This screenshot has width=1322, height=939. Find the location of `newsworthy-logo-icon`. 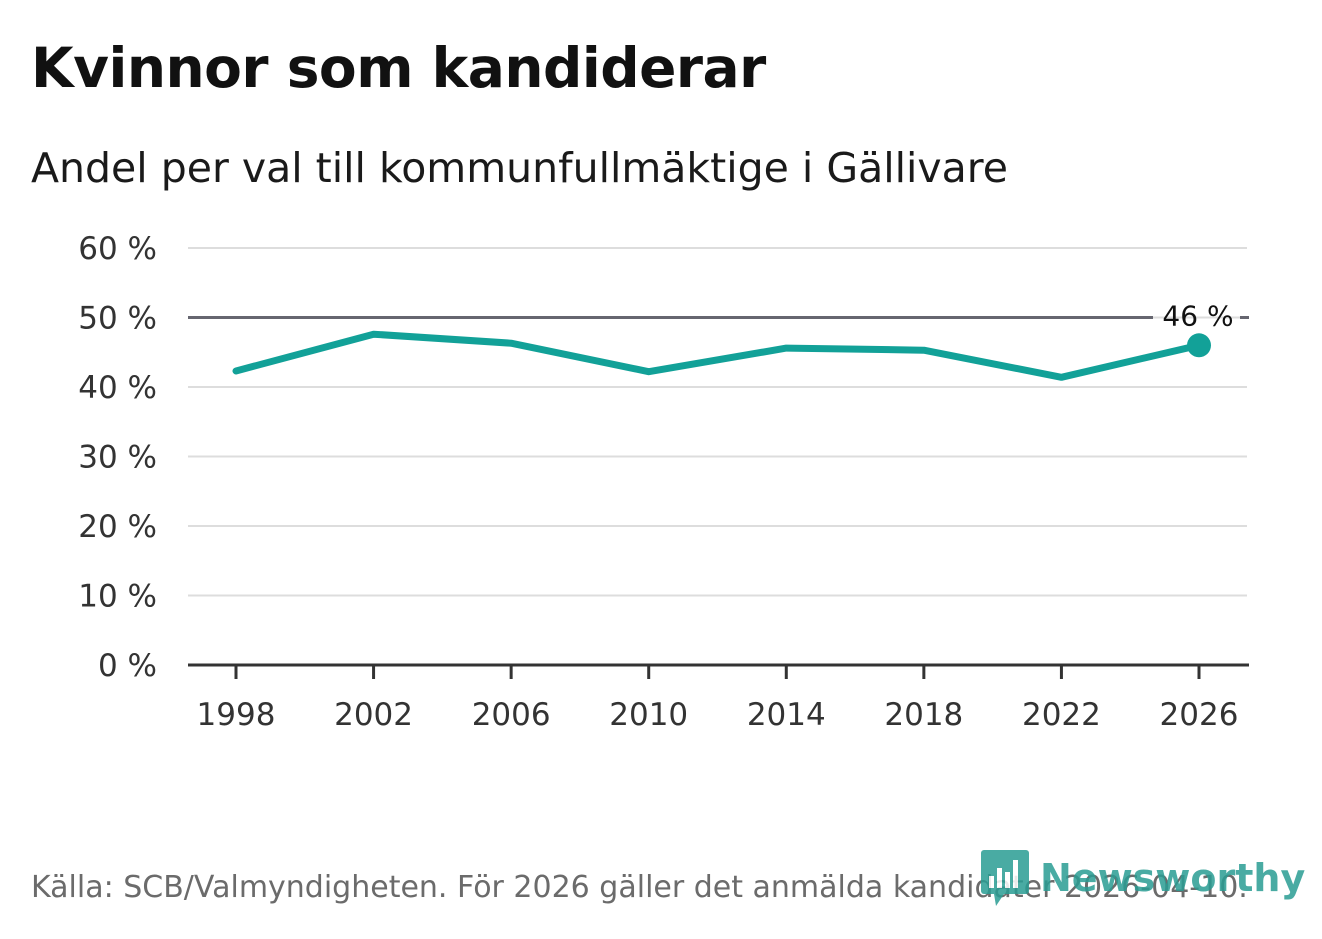

newsworthy-logo-icon is located at coordinates (1005, 878).